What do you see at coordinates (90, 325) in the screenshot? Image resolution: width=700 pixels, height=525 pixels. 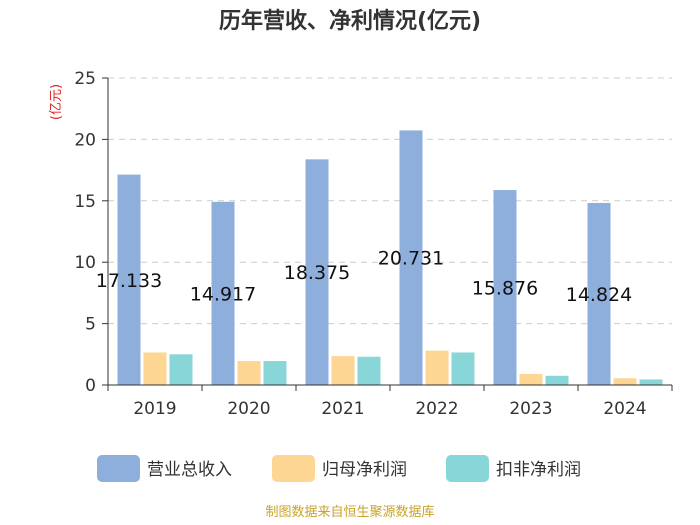 I see `y-tick-label: 5` at bounding box center [90, 325].